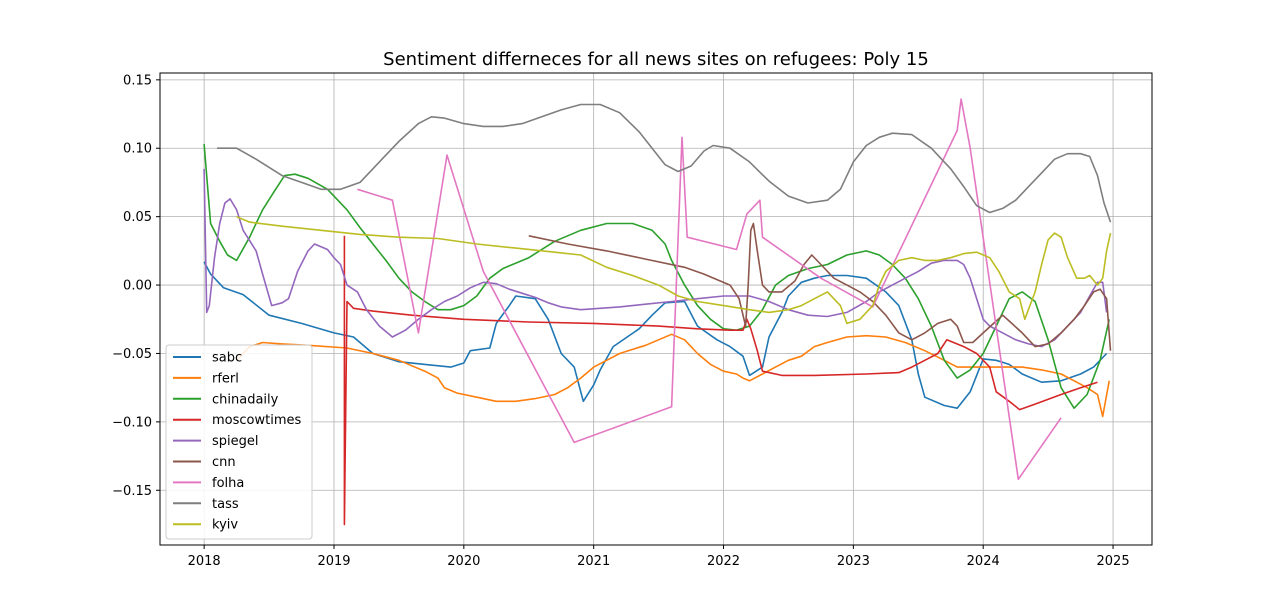  Describe the element at coordinates (673, 375) in the screenshot. I see `series-line-rferl` at that location.